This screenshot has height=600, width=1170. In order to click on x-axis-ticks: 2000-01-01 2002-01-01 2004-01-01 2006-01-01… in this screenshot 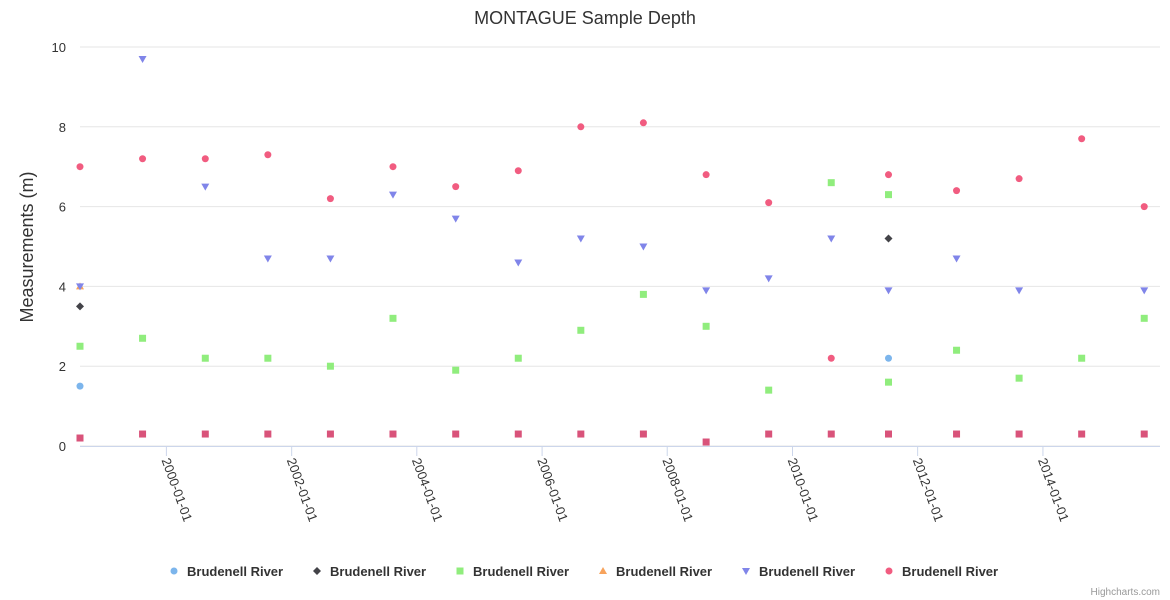, I will do `click(615, 485)`.